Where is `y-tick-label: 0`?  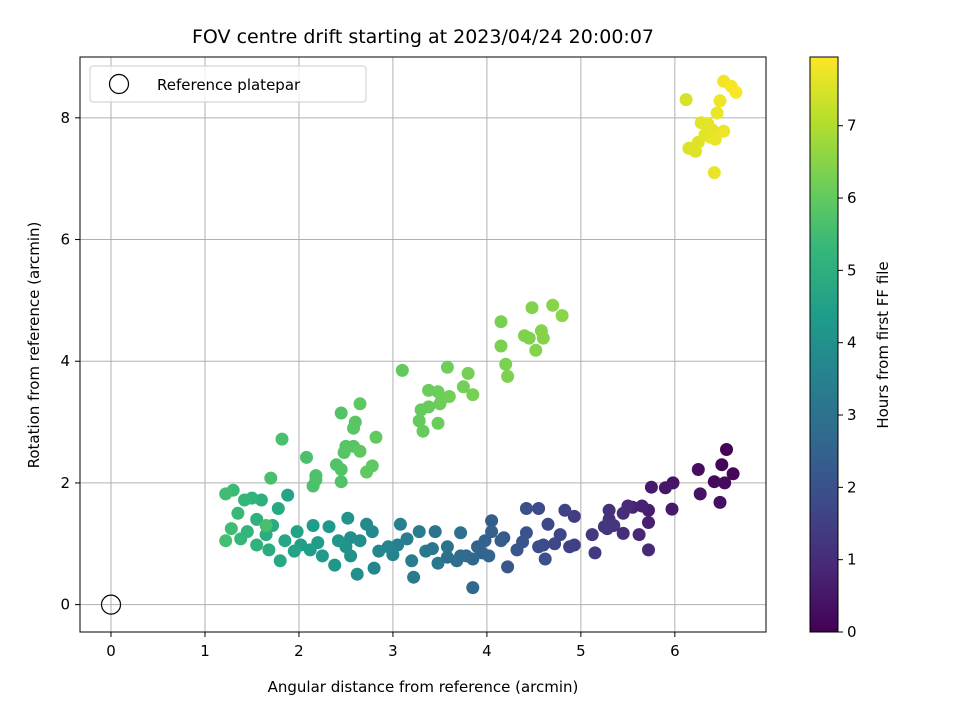 y-tick-label: 0 is located at coordinates (65, 605).